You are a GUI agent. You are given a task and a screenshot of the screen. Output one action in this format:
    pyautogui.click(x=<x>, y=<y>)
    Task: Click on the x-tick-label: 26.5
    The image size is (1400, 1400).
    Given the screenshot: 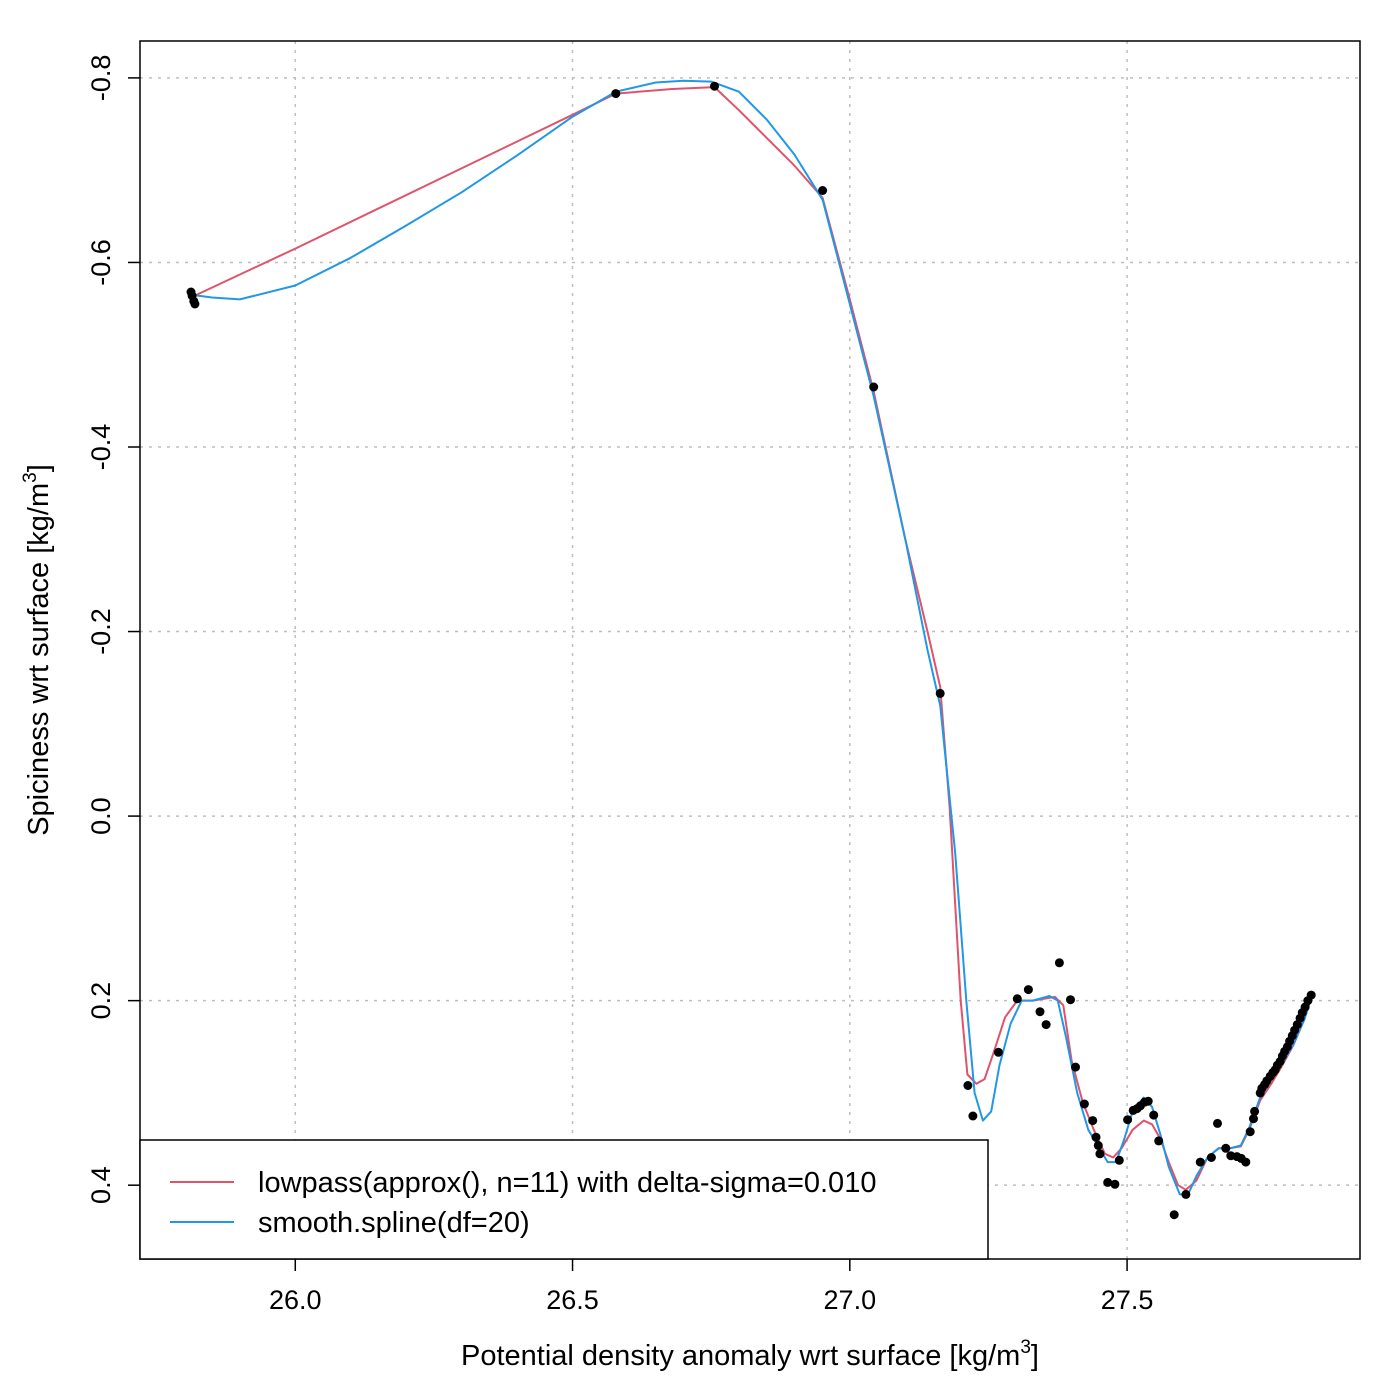 What is the action you would take?
    pyautogui.click(x=572, y=1300)
    